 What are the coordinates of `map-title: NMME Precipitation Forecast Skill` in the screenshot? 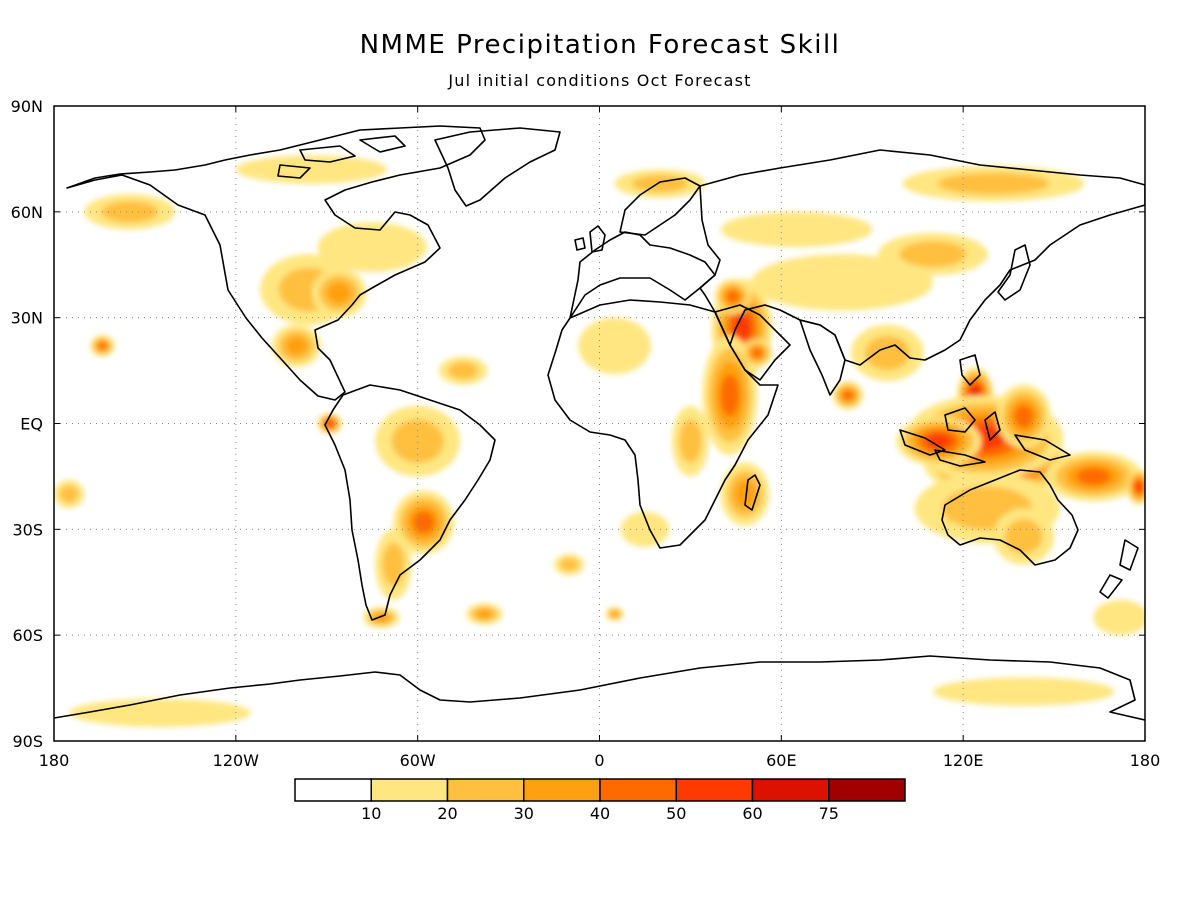 It's located at (600, 45).